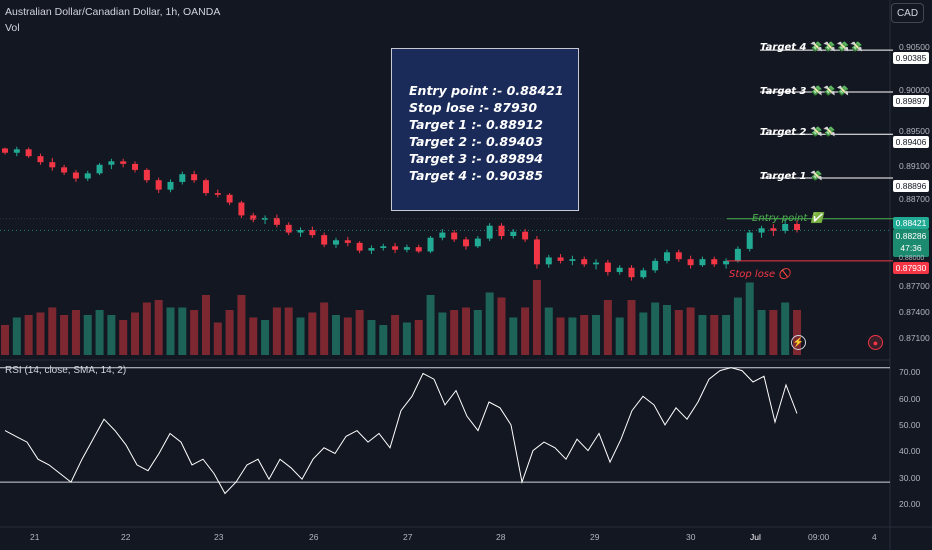  Describe the element at coordinates (755, 537) in the screenshot. I see `time-tick: Jul` at that location.